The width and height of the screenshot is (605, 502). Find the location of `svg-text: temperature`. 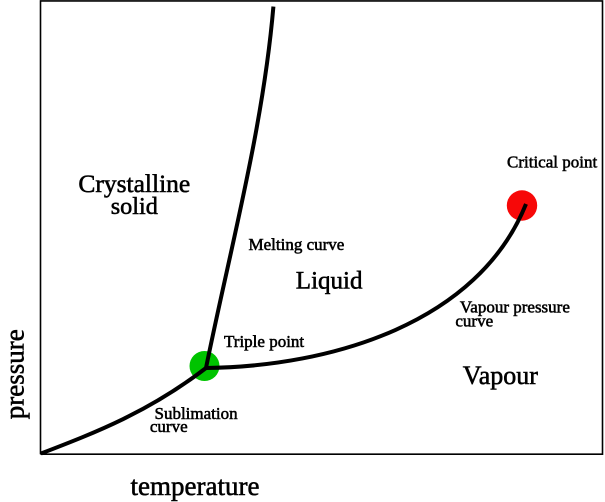

svg-text: temperature is located at coordinates (195, 486).